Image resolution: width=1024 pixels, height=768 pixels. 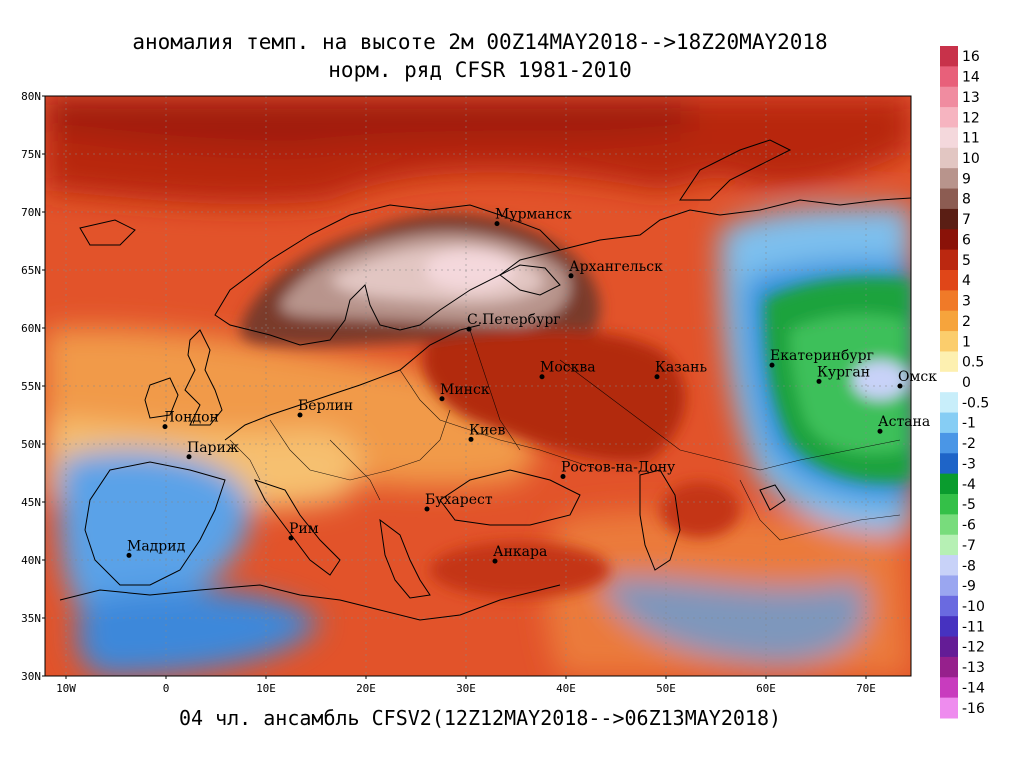 I want to click on city-label: Минск, so click(x=465, y=390).